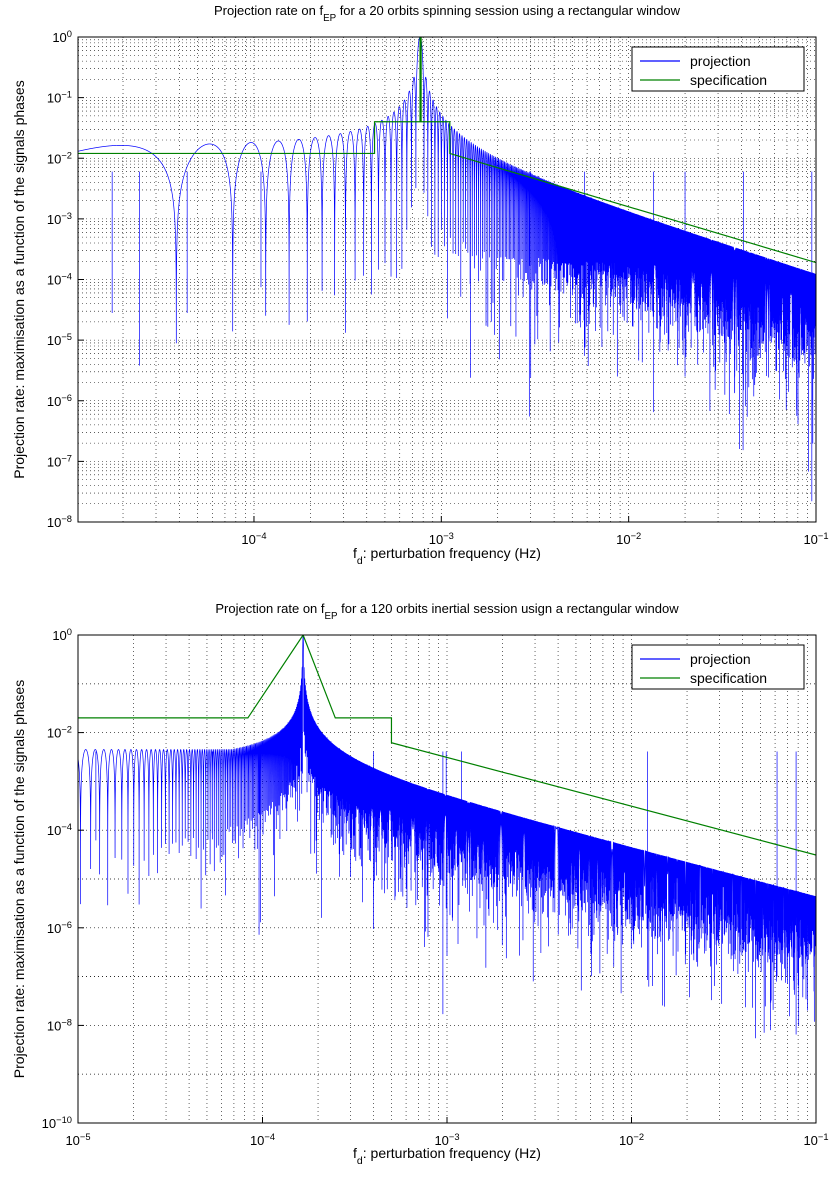 The width and height of the screenshot is (830, 1180). I want to click on y-tick-label: 10⁻³, so click(59, 219).